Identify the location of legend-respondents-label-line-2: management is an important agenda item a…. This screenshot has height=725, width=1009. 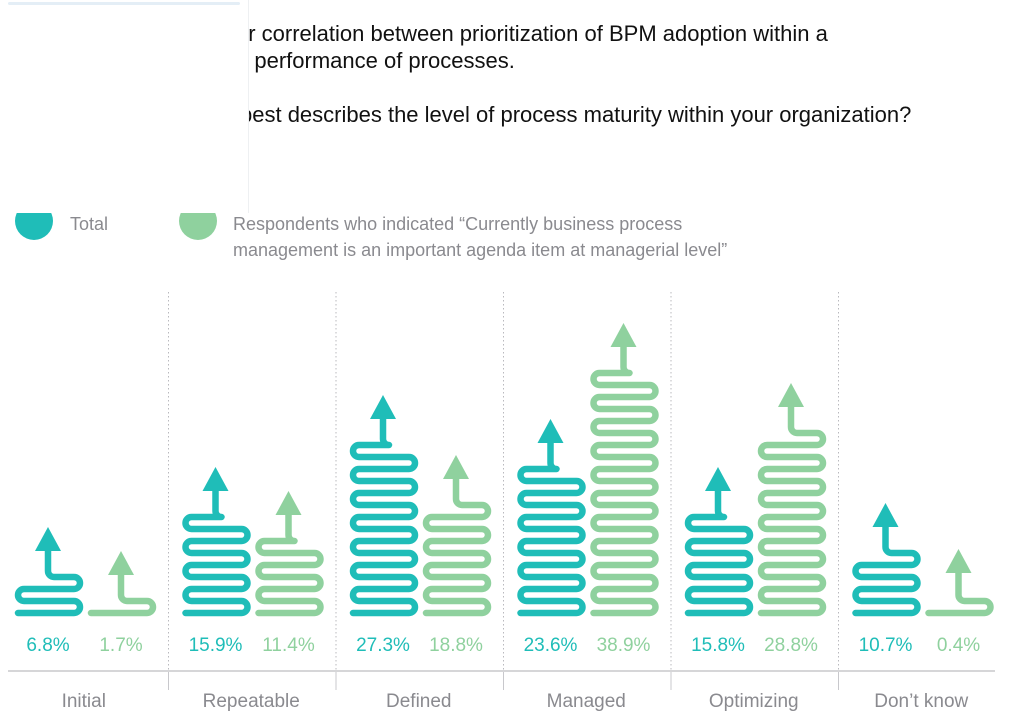
(480, 250).